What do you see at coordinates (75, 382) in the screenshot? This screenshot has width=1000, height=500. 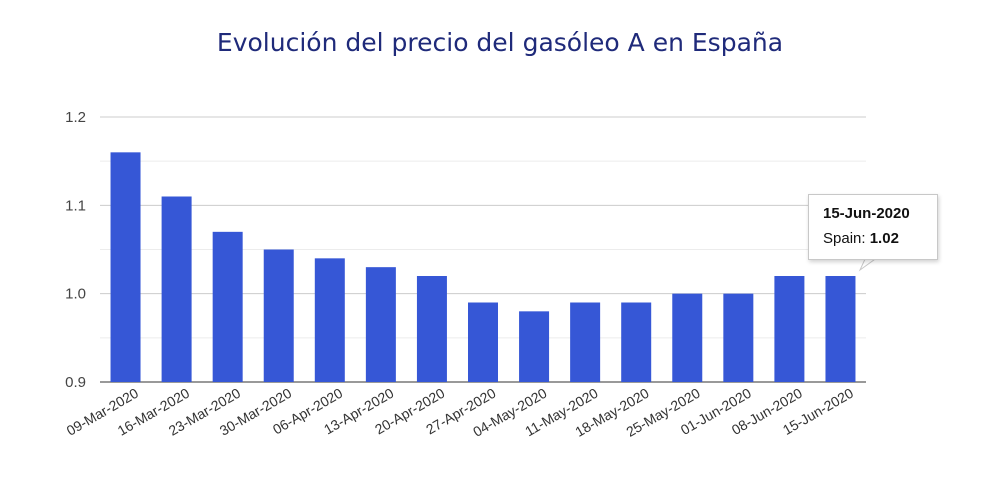 I see `y-tick-label: 0.9` at bounding box center [75, 382].